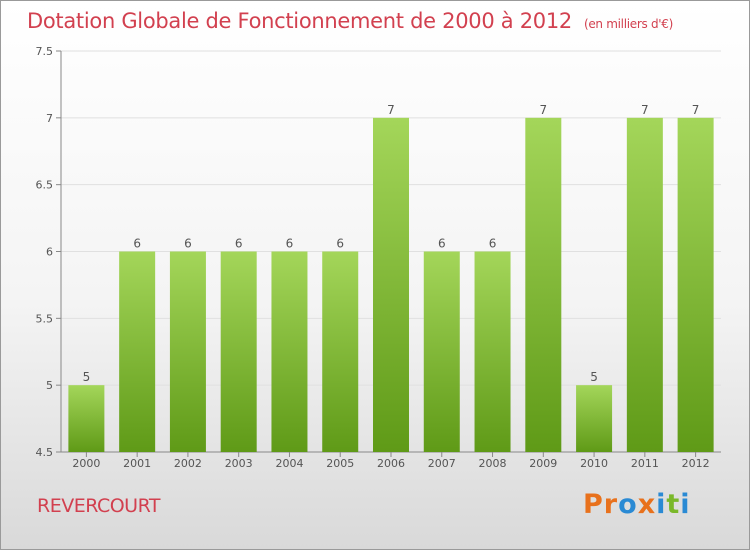  Describe the element at coordinates (187, 351) in the screenshot. I see `bar-2002` at that location.